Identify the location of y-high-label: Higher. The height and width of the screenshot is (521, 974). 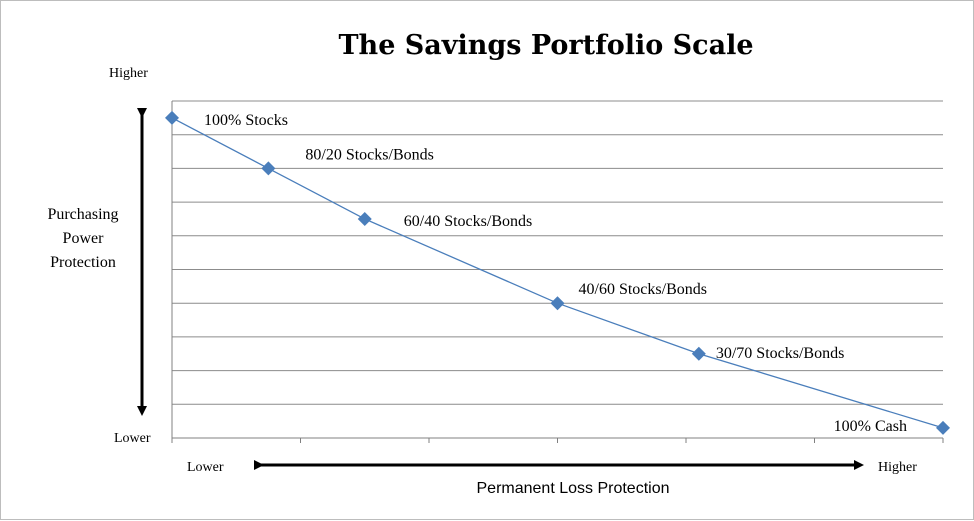
(128, 73).